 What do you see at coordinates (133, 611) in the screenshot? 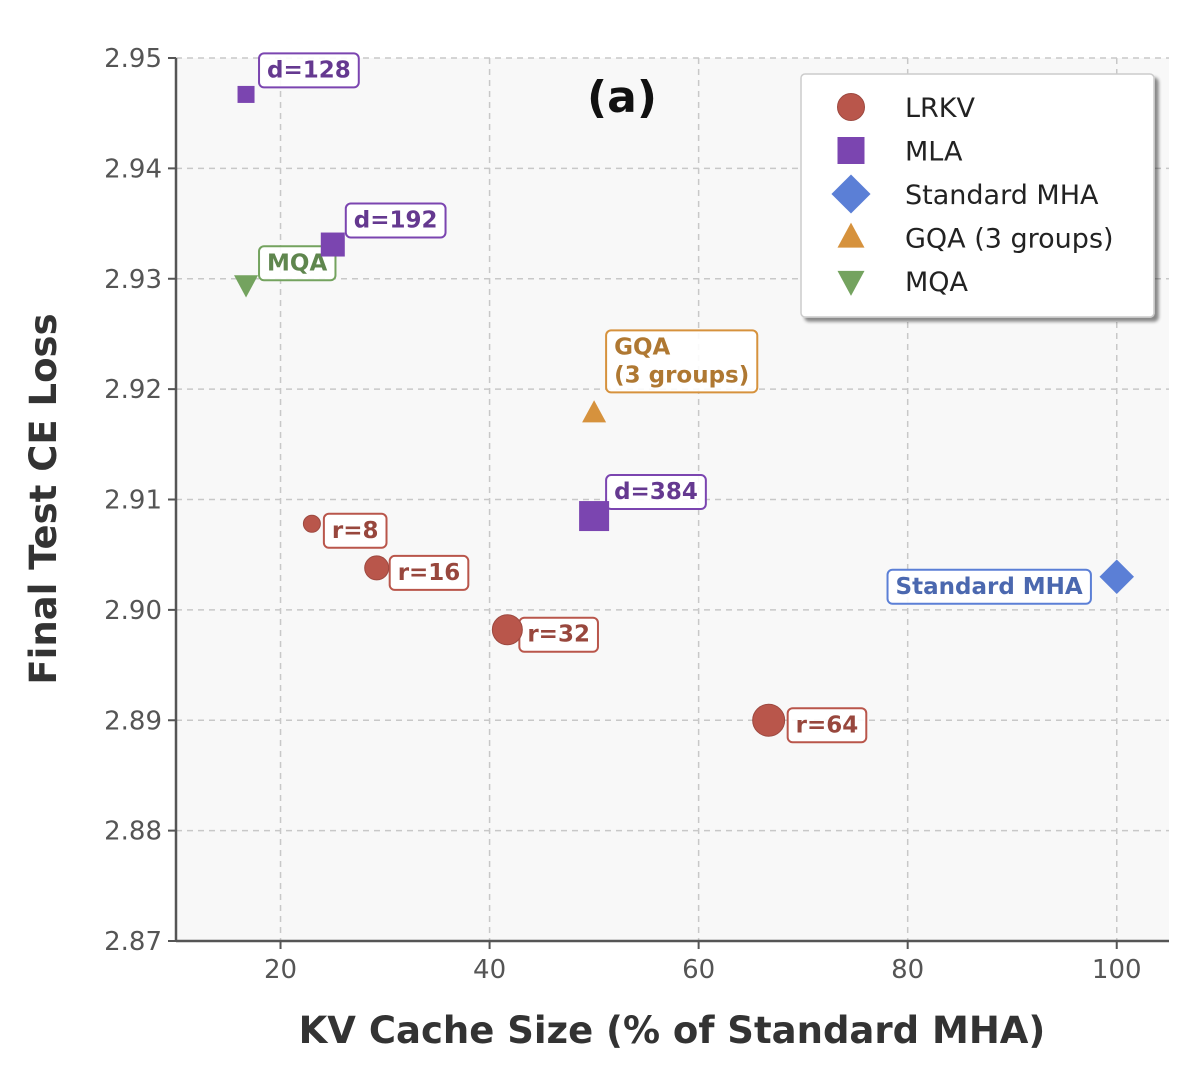
I see `y-tick-label: 2.90` at bounding box center [133, 611].